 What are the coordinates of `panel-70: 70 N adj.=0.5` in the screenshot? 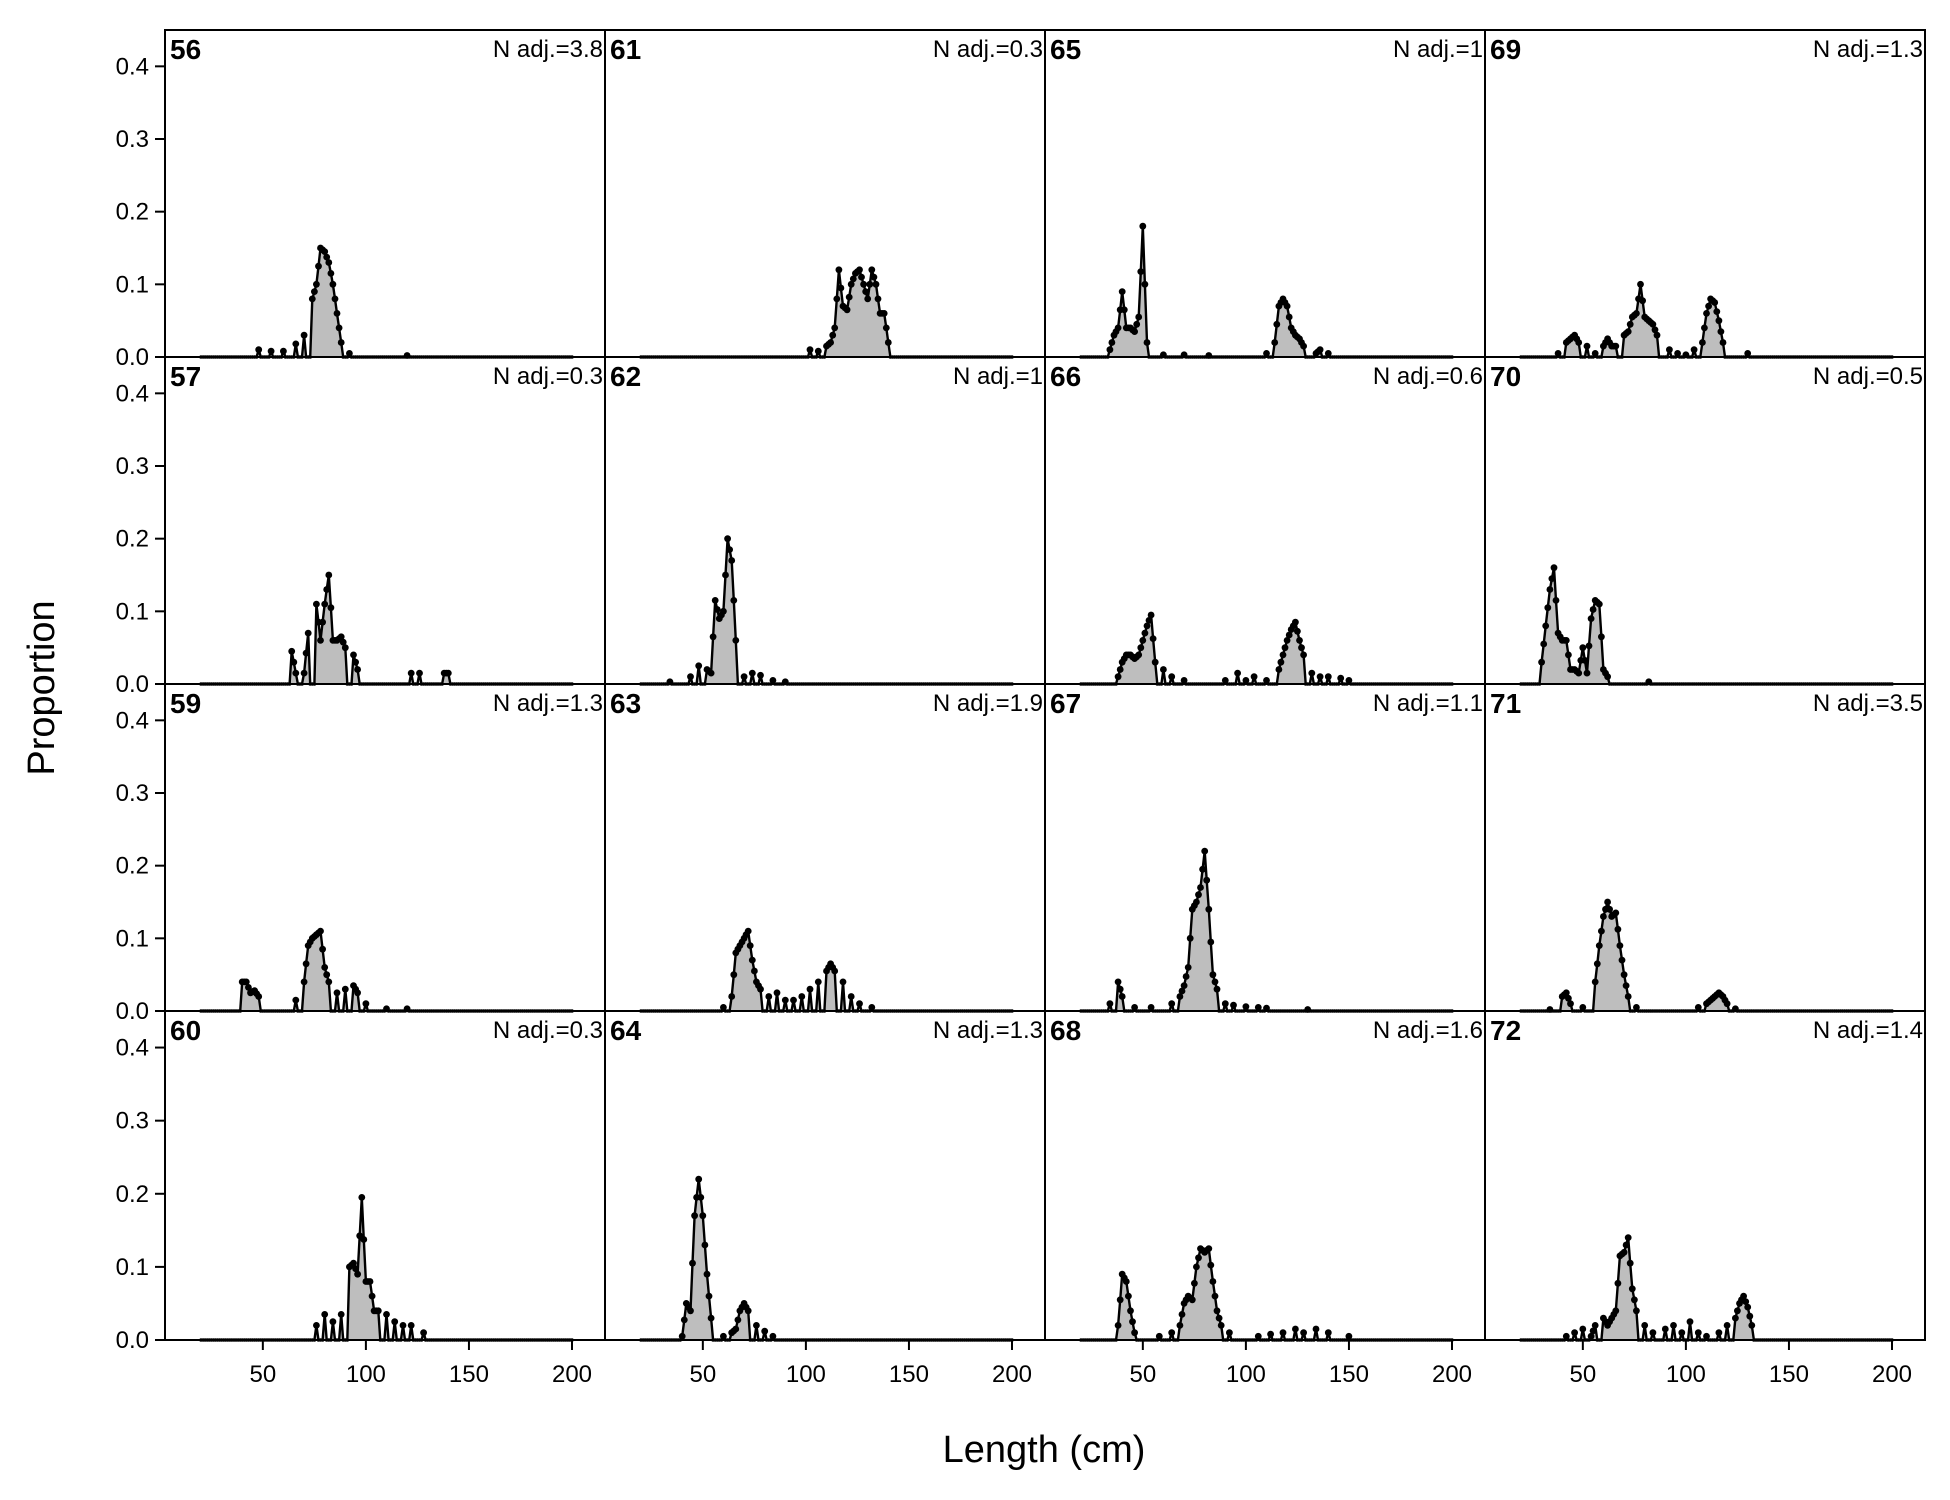 It's located at (1706, 523).